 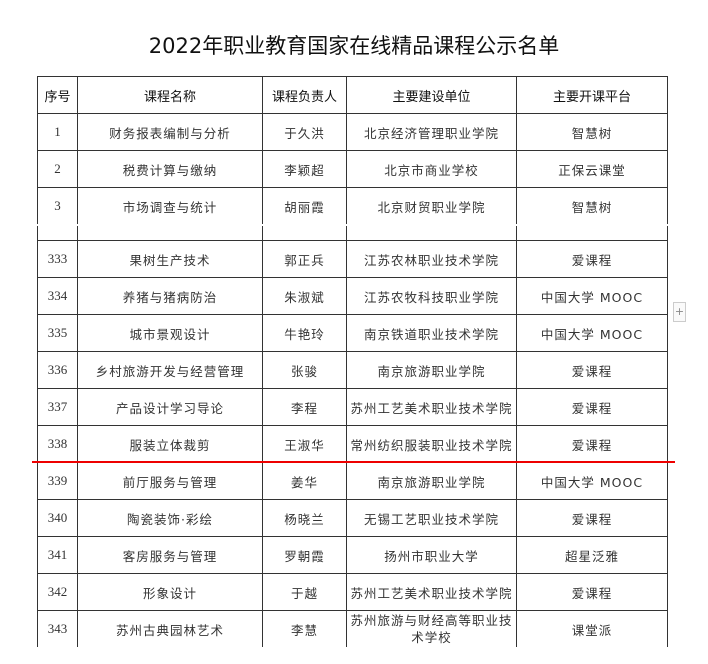 I want to click on header-lead: 课程负责人, so click(x=304, y=95).